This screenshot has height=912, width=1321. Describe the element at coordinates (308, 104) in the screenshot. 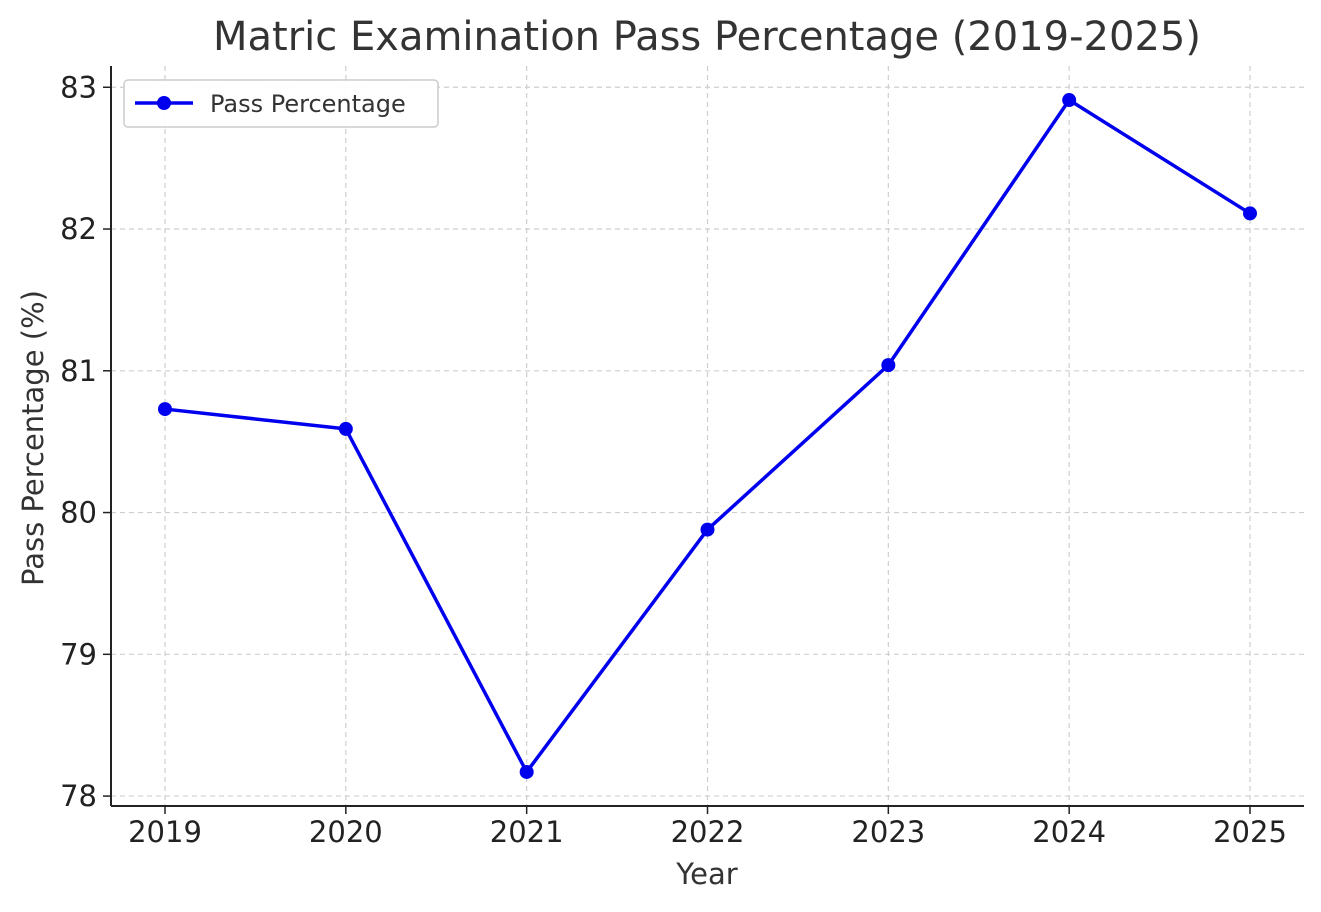

I see `legend-label: Pass Percentage` at that location.